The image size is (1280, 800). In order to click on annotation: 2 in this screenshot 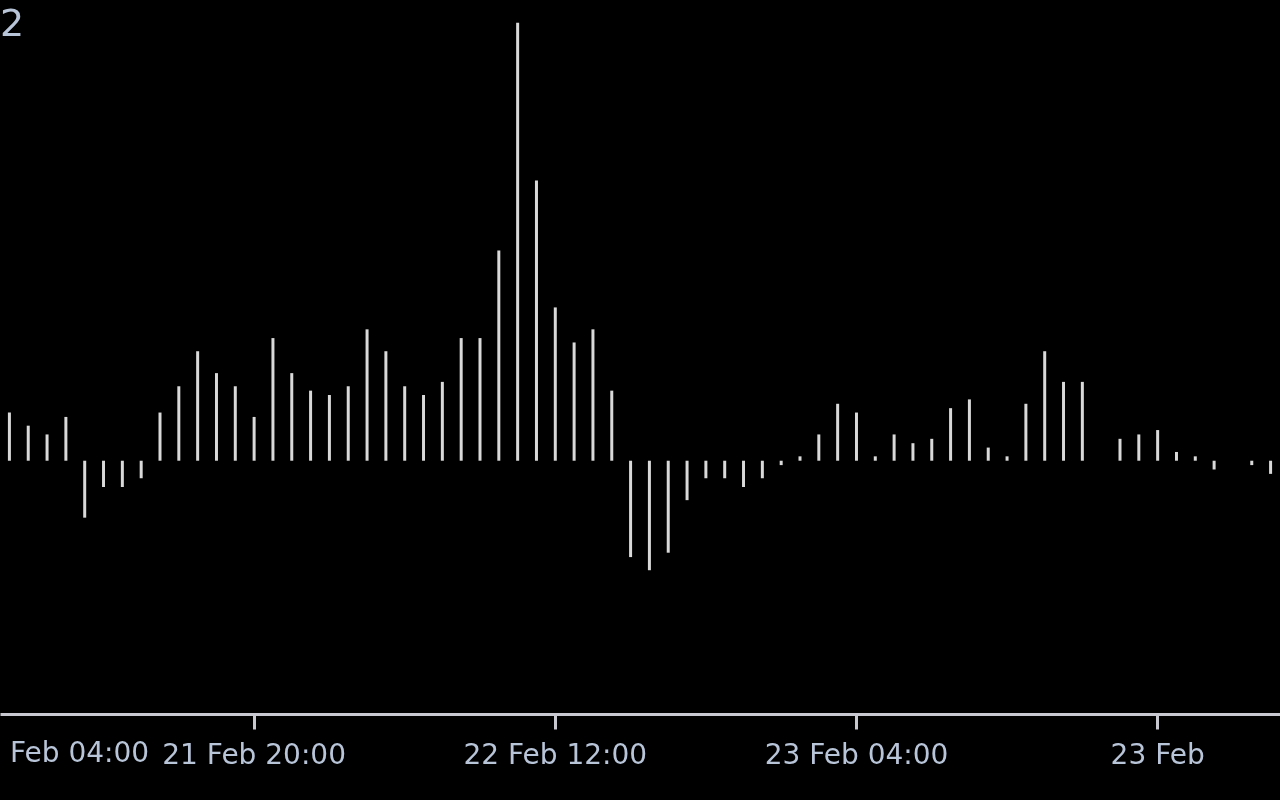, I will do `click(12, 23)`.